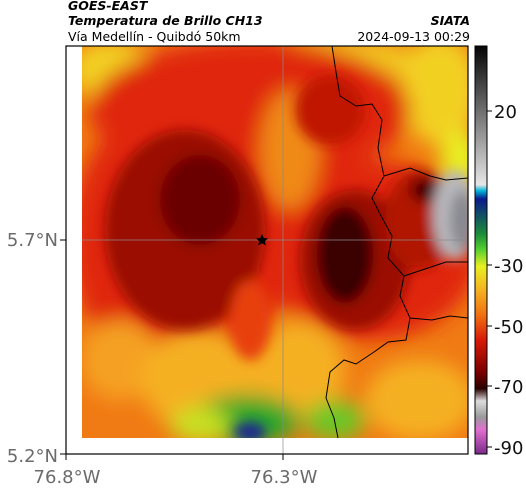 The image size is (526, 491). What do you see at coordinates (165, 20) in the screenshot?
I see `product-title: Temperatura de Brillo CH13` at bounding box center [165, 20].